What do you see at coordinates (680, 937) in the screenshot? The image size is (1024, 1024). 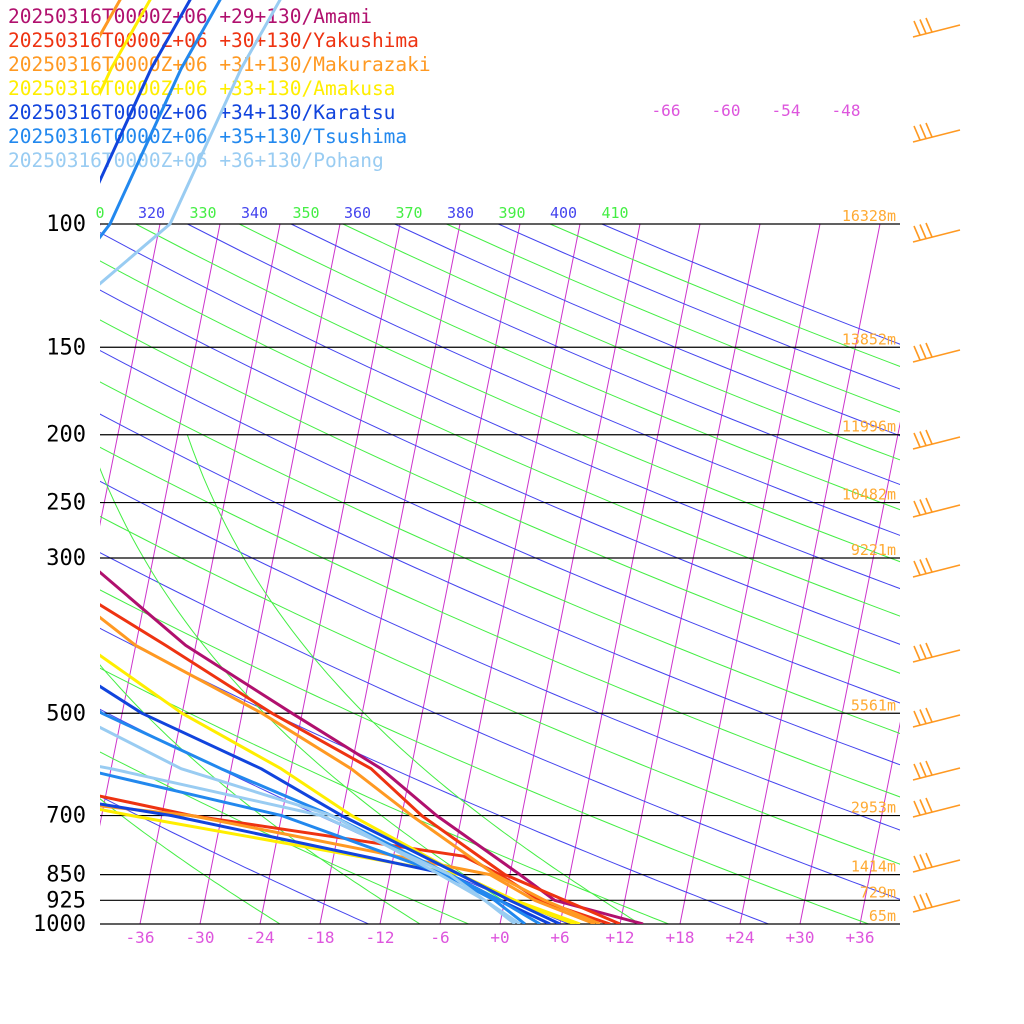 I see `temperature-tick: +18` at bounding box center [680, 937].